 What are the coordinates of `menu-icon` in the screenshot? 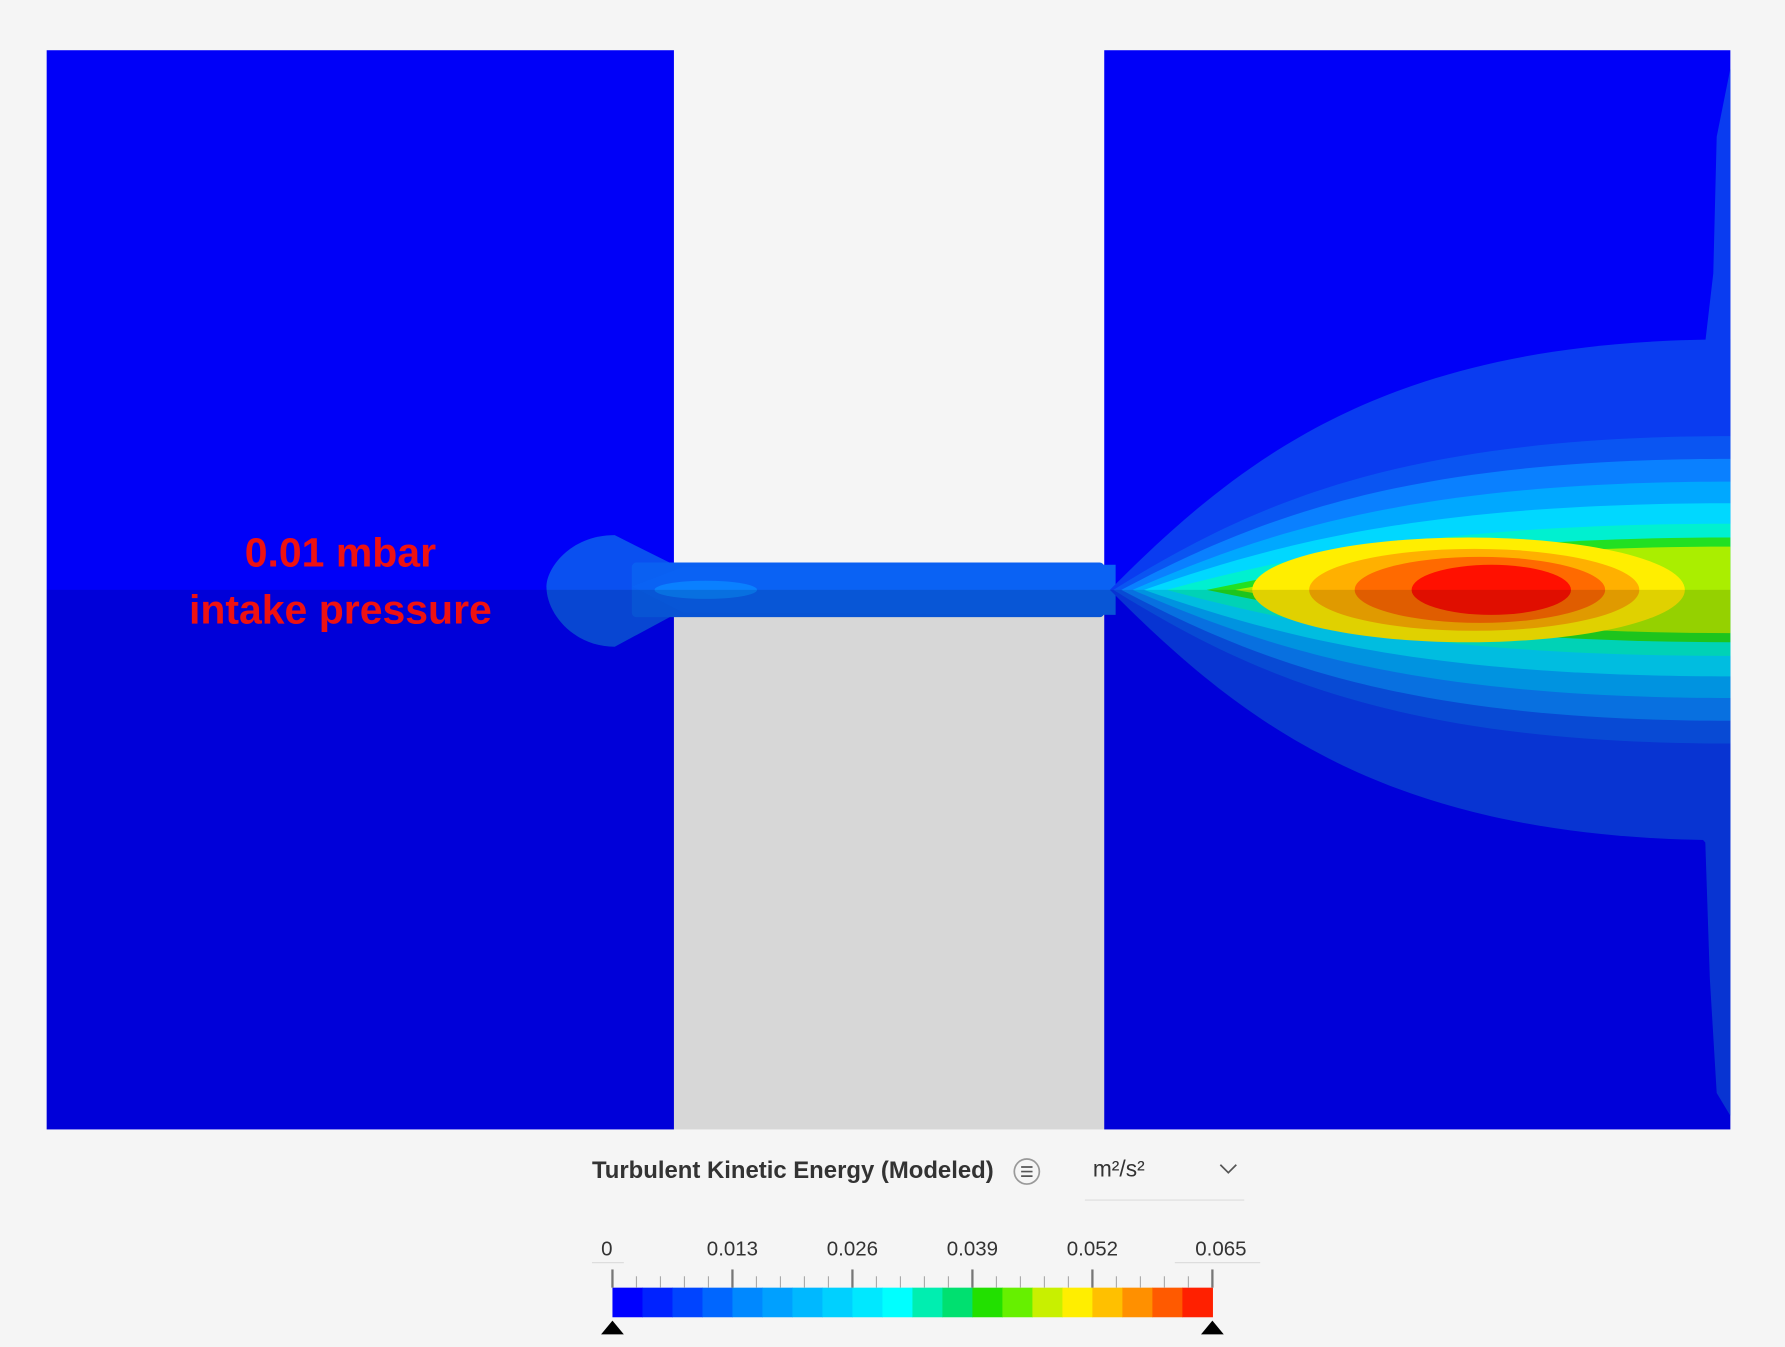 It's located at (1027, 1171).